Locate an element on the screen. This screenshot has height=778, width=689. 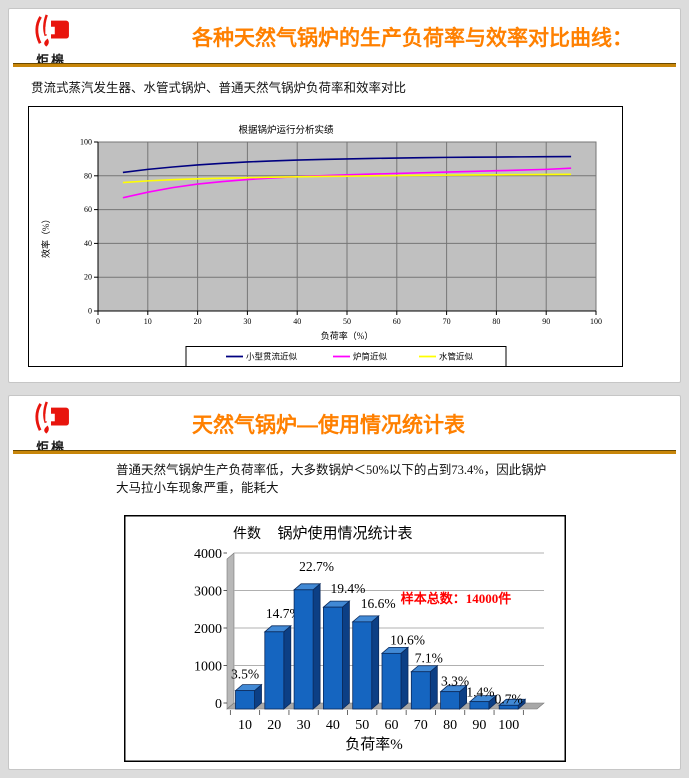
bar-label: 22.7% is located at coordinates (316, 566).